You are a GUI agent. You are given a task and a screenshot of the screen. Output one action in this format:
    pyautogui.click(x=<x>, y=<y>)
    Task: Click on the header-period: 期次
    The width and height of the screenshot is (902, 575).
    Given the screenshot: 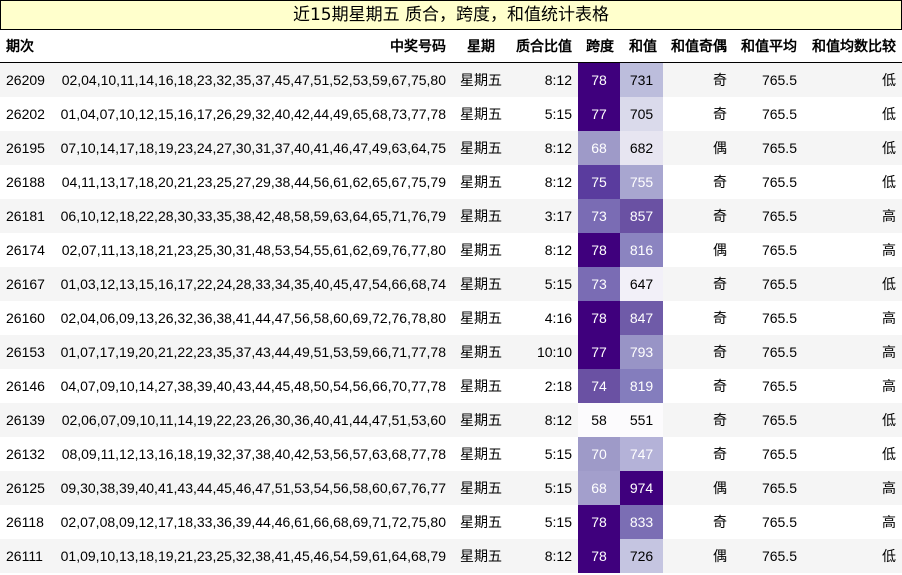 What is the action you would take?
    pyautogui.click(x=26, y=46)
    